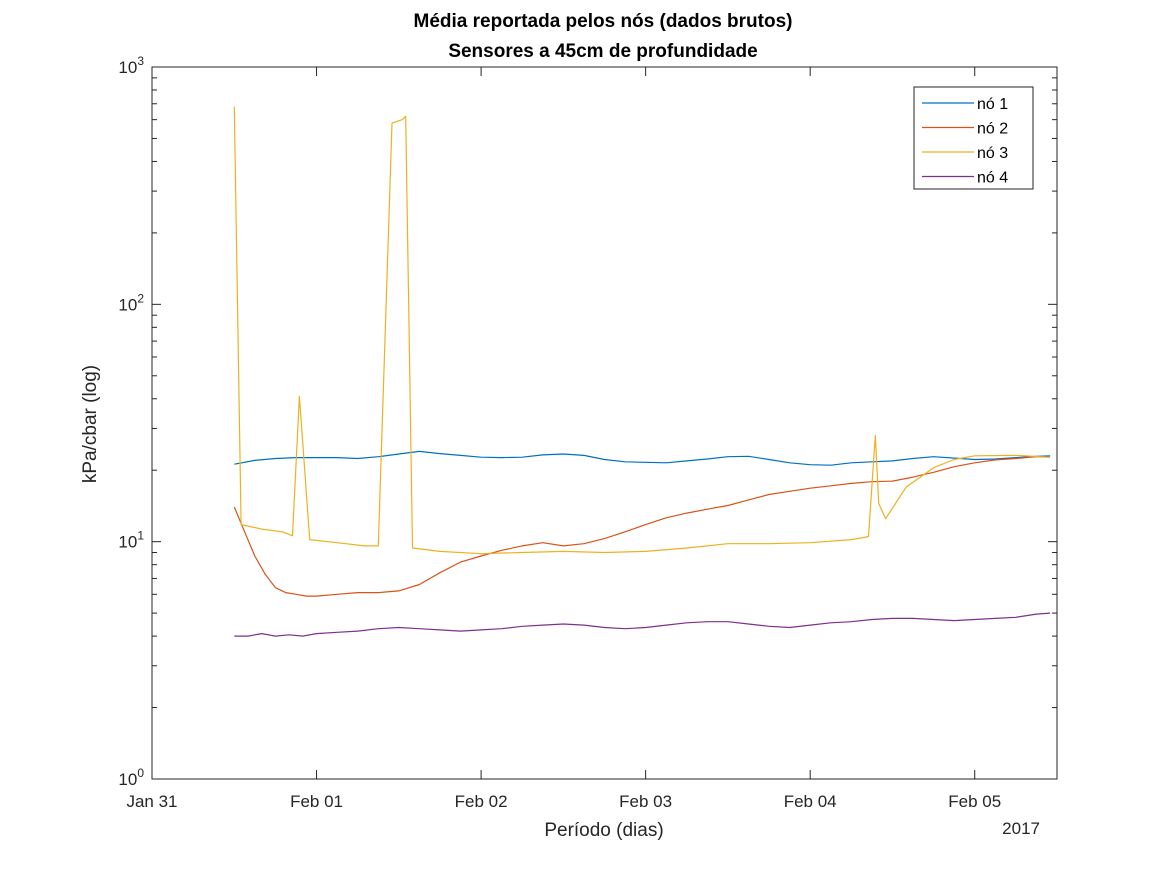 Image resolution: width=1167 pixels, height=875 pixels. Describe the element at coordinates (974, 801) in the screenshot. I see `x-tick-label: Feb 05` at that location.